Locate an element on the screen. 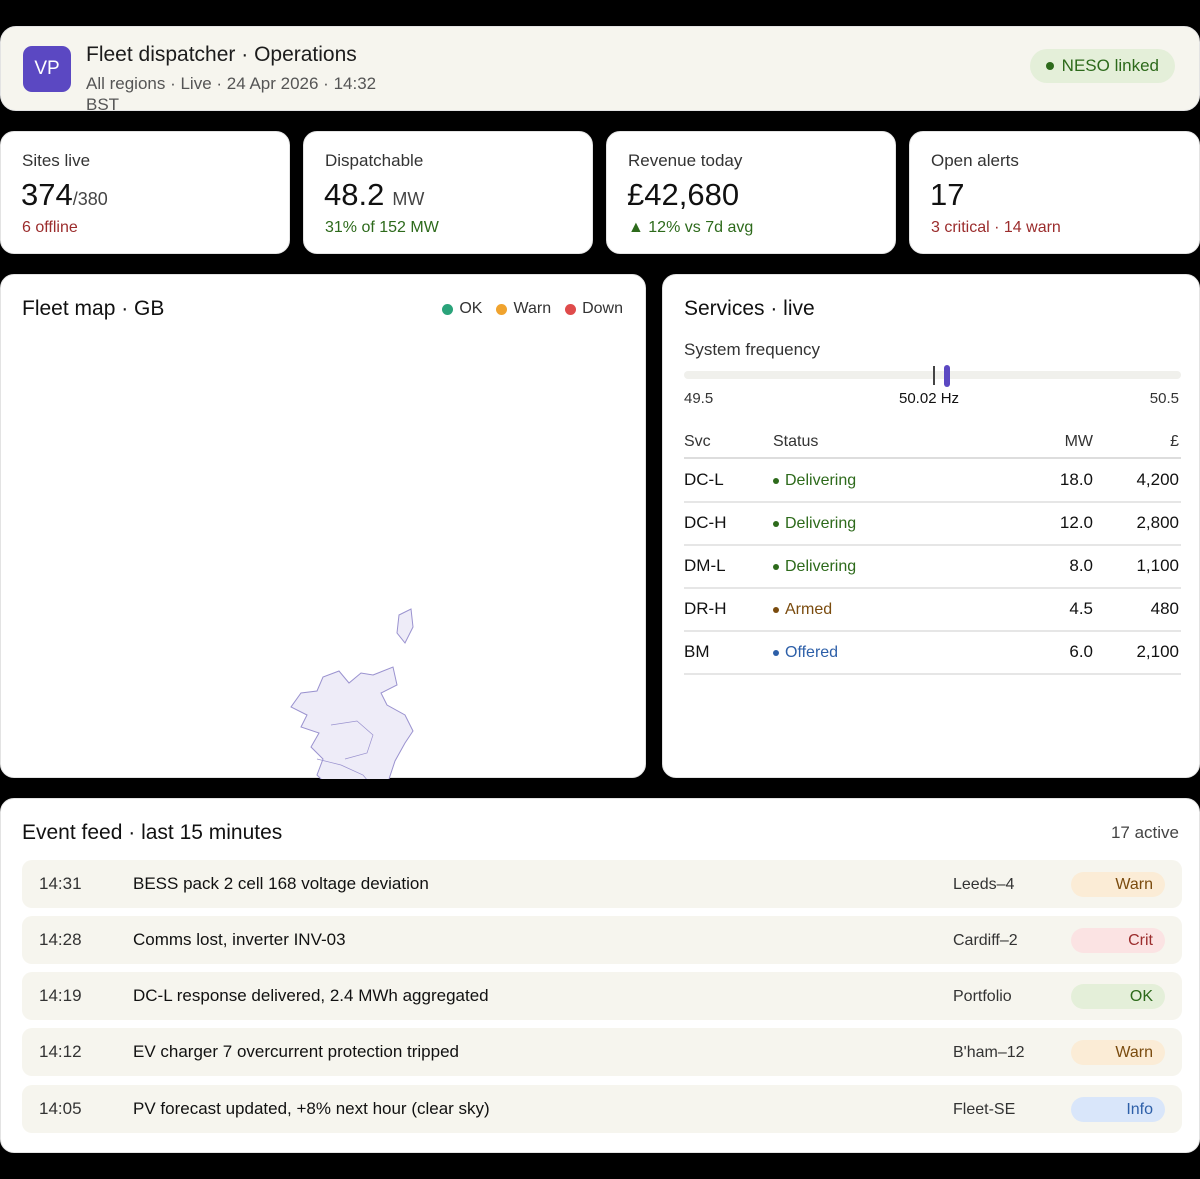 The image size is (1200, 1179). svc-code: DC-L is located at coordinates (704, 479).